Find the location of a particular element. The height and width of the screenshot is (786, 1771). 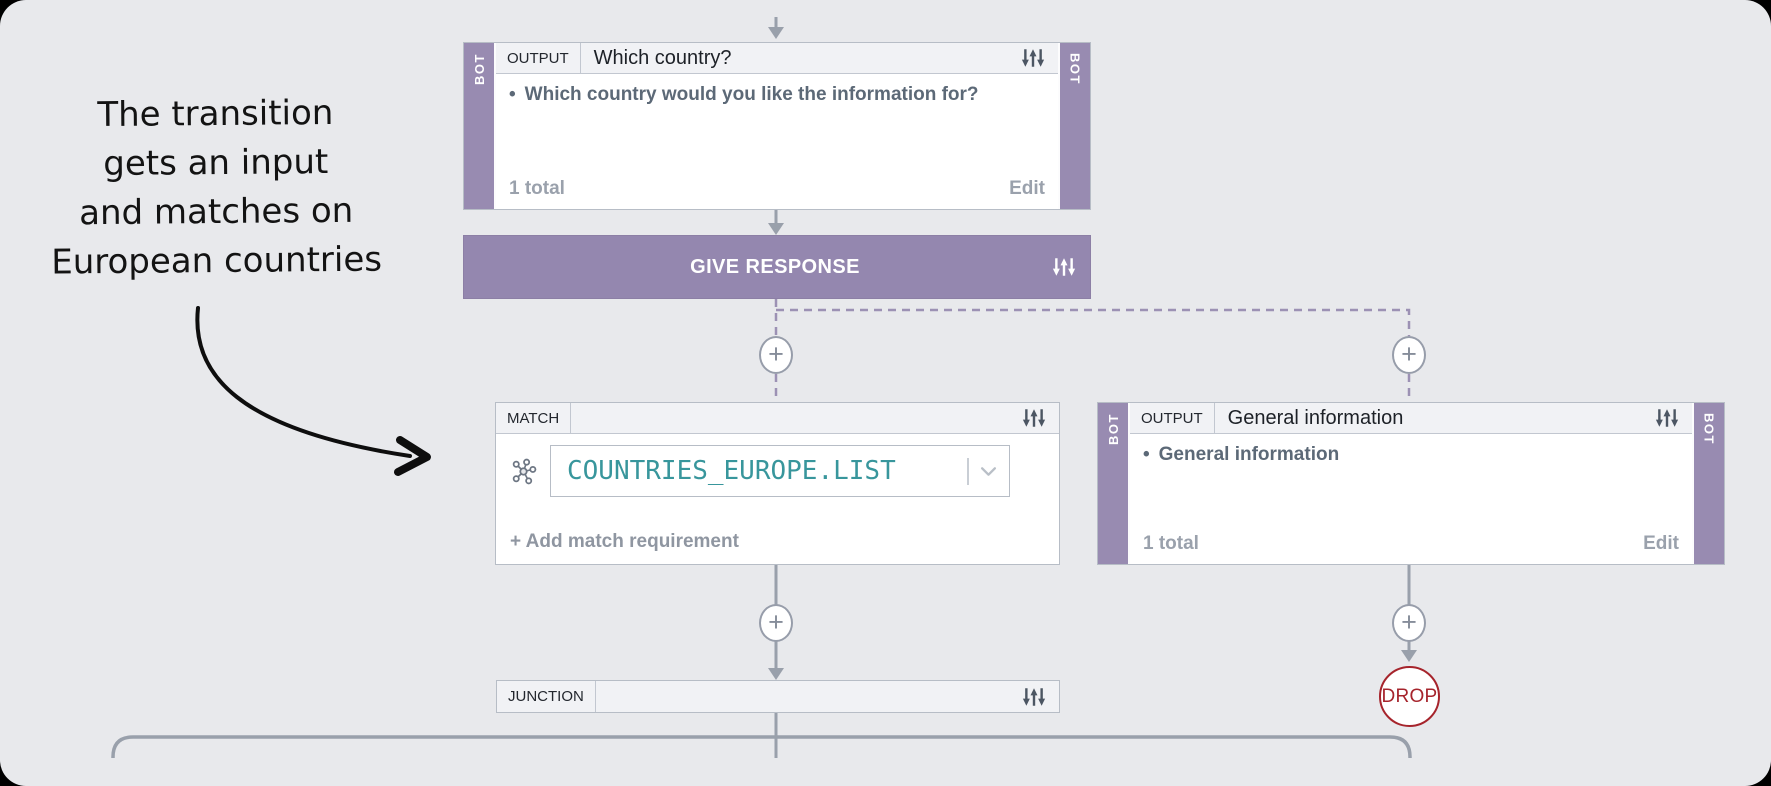

match-to-junction-arrowhead-icon is located at coordinates (776, 674).